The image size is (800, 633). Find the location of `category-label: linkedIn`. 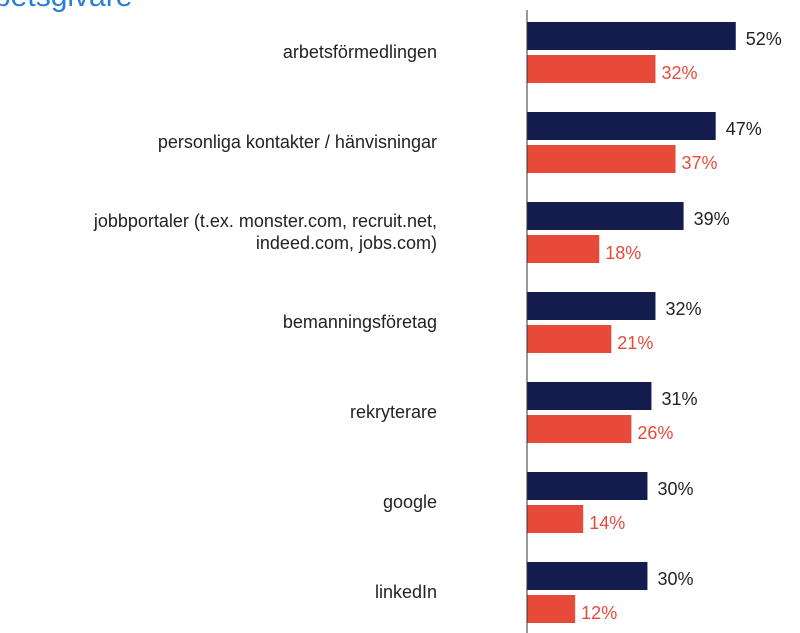

category-label: linkedIn is located at coordinates (406, 592).